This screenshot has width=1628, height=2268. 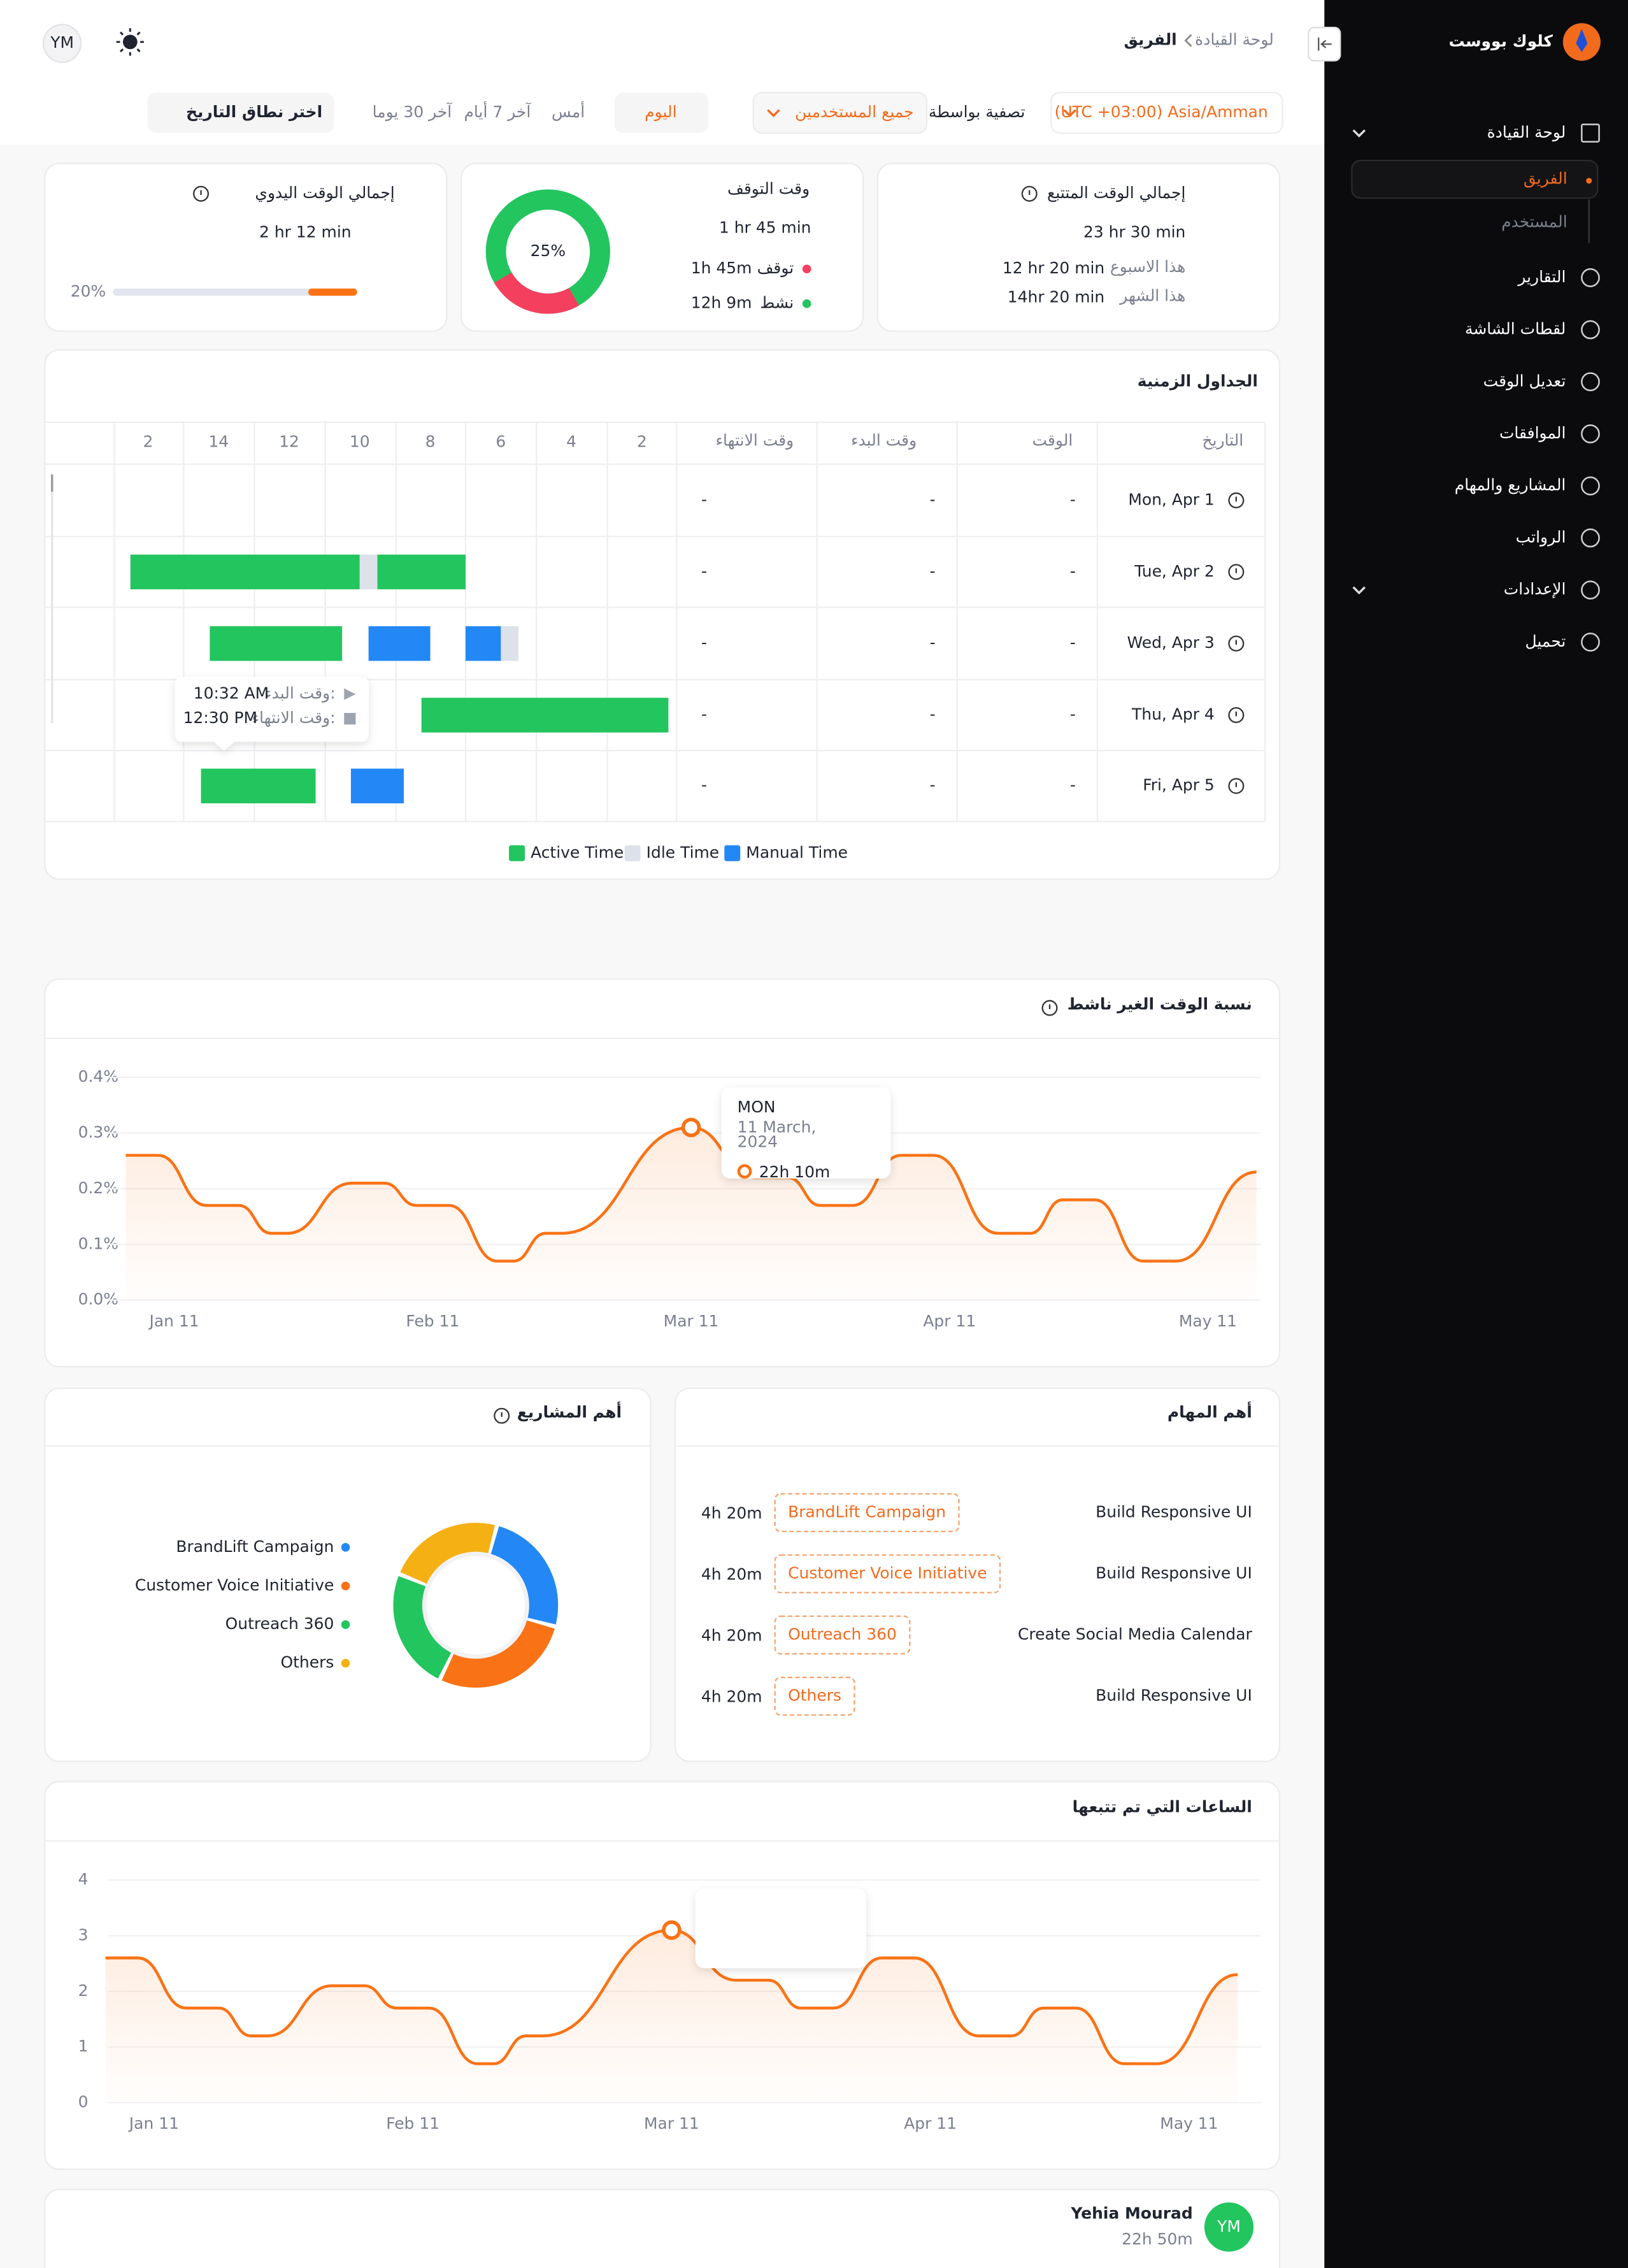 I want to click on tooltip-value: 12:30 PM, so click(x=220, y=717).